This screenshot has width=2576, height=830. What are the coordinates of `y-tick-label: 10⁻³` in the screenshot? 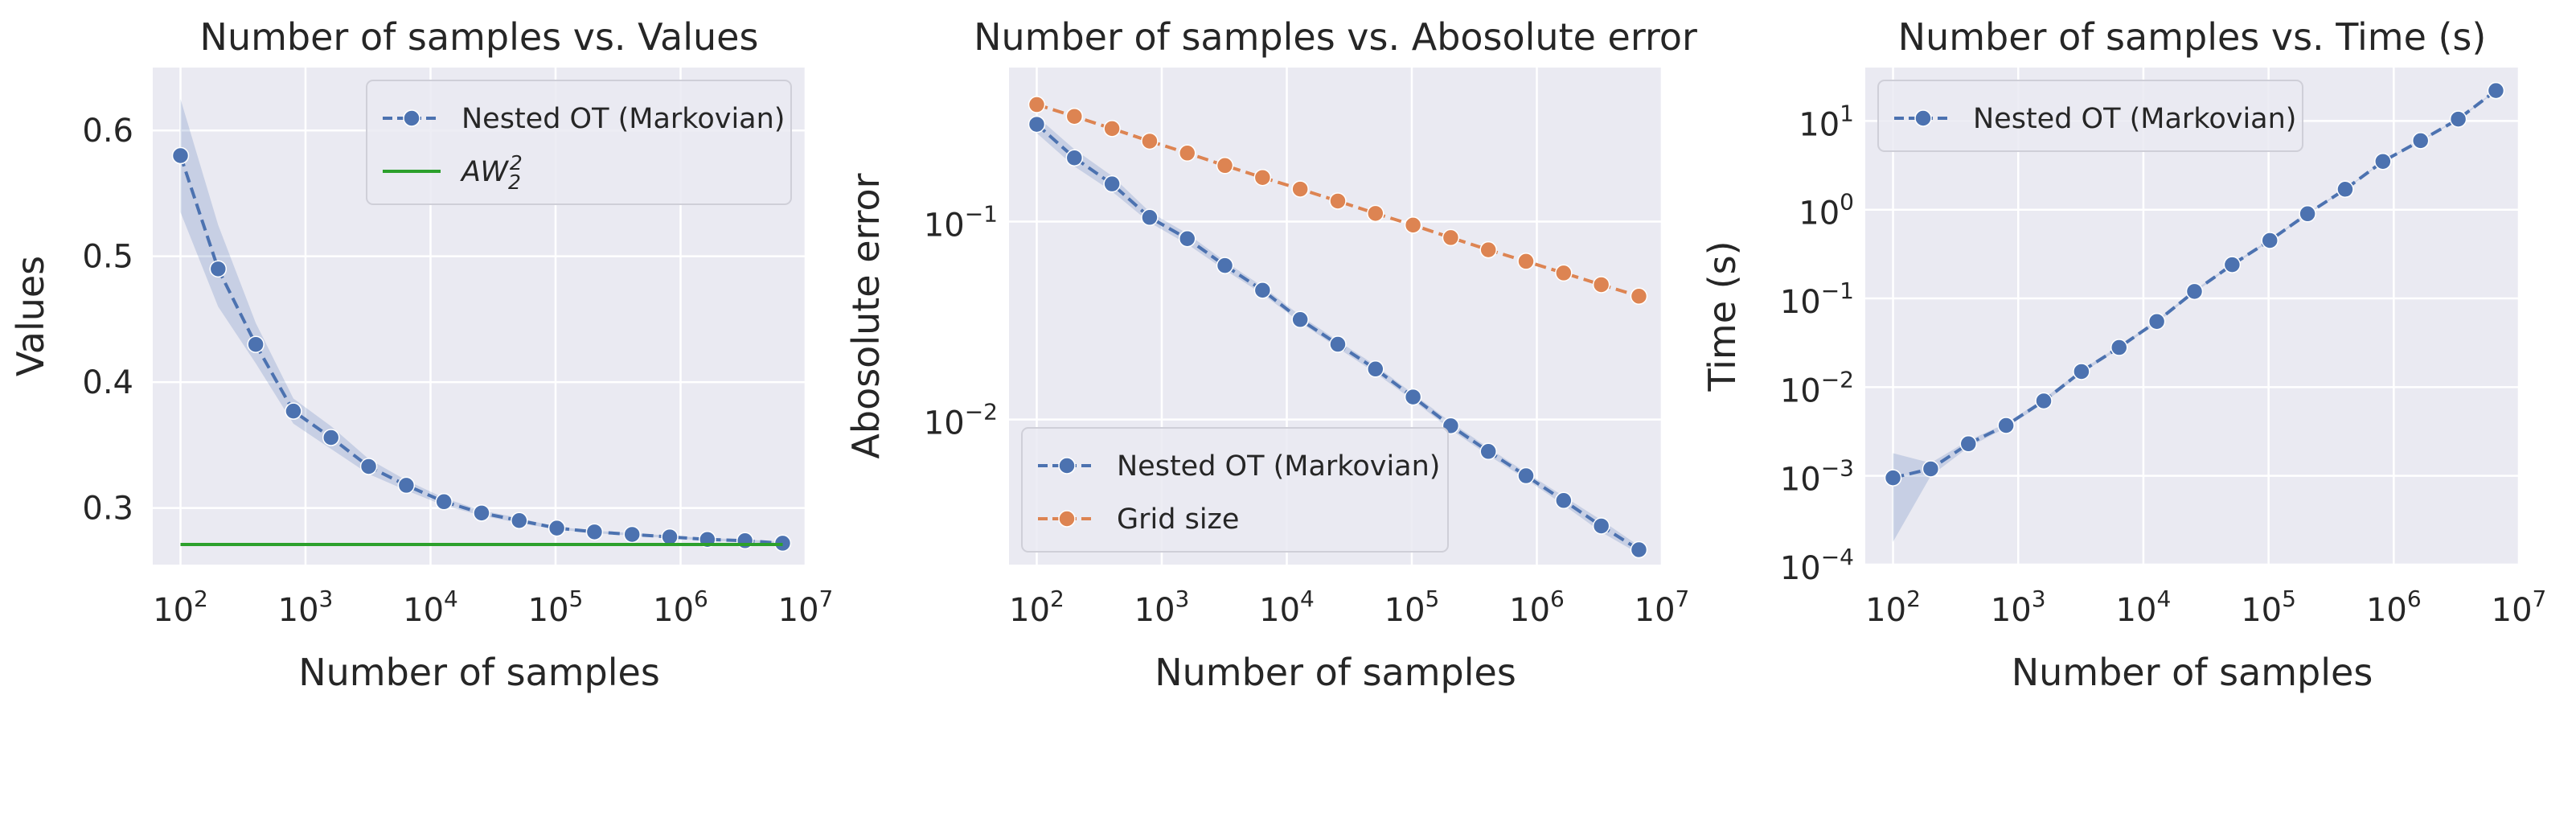 It's located at (1817, 477).